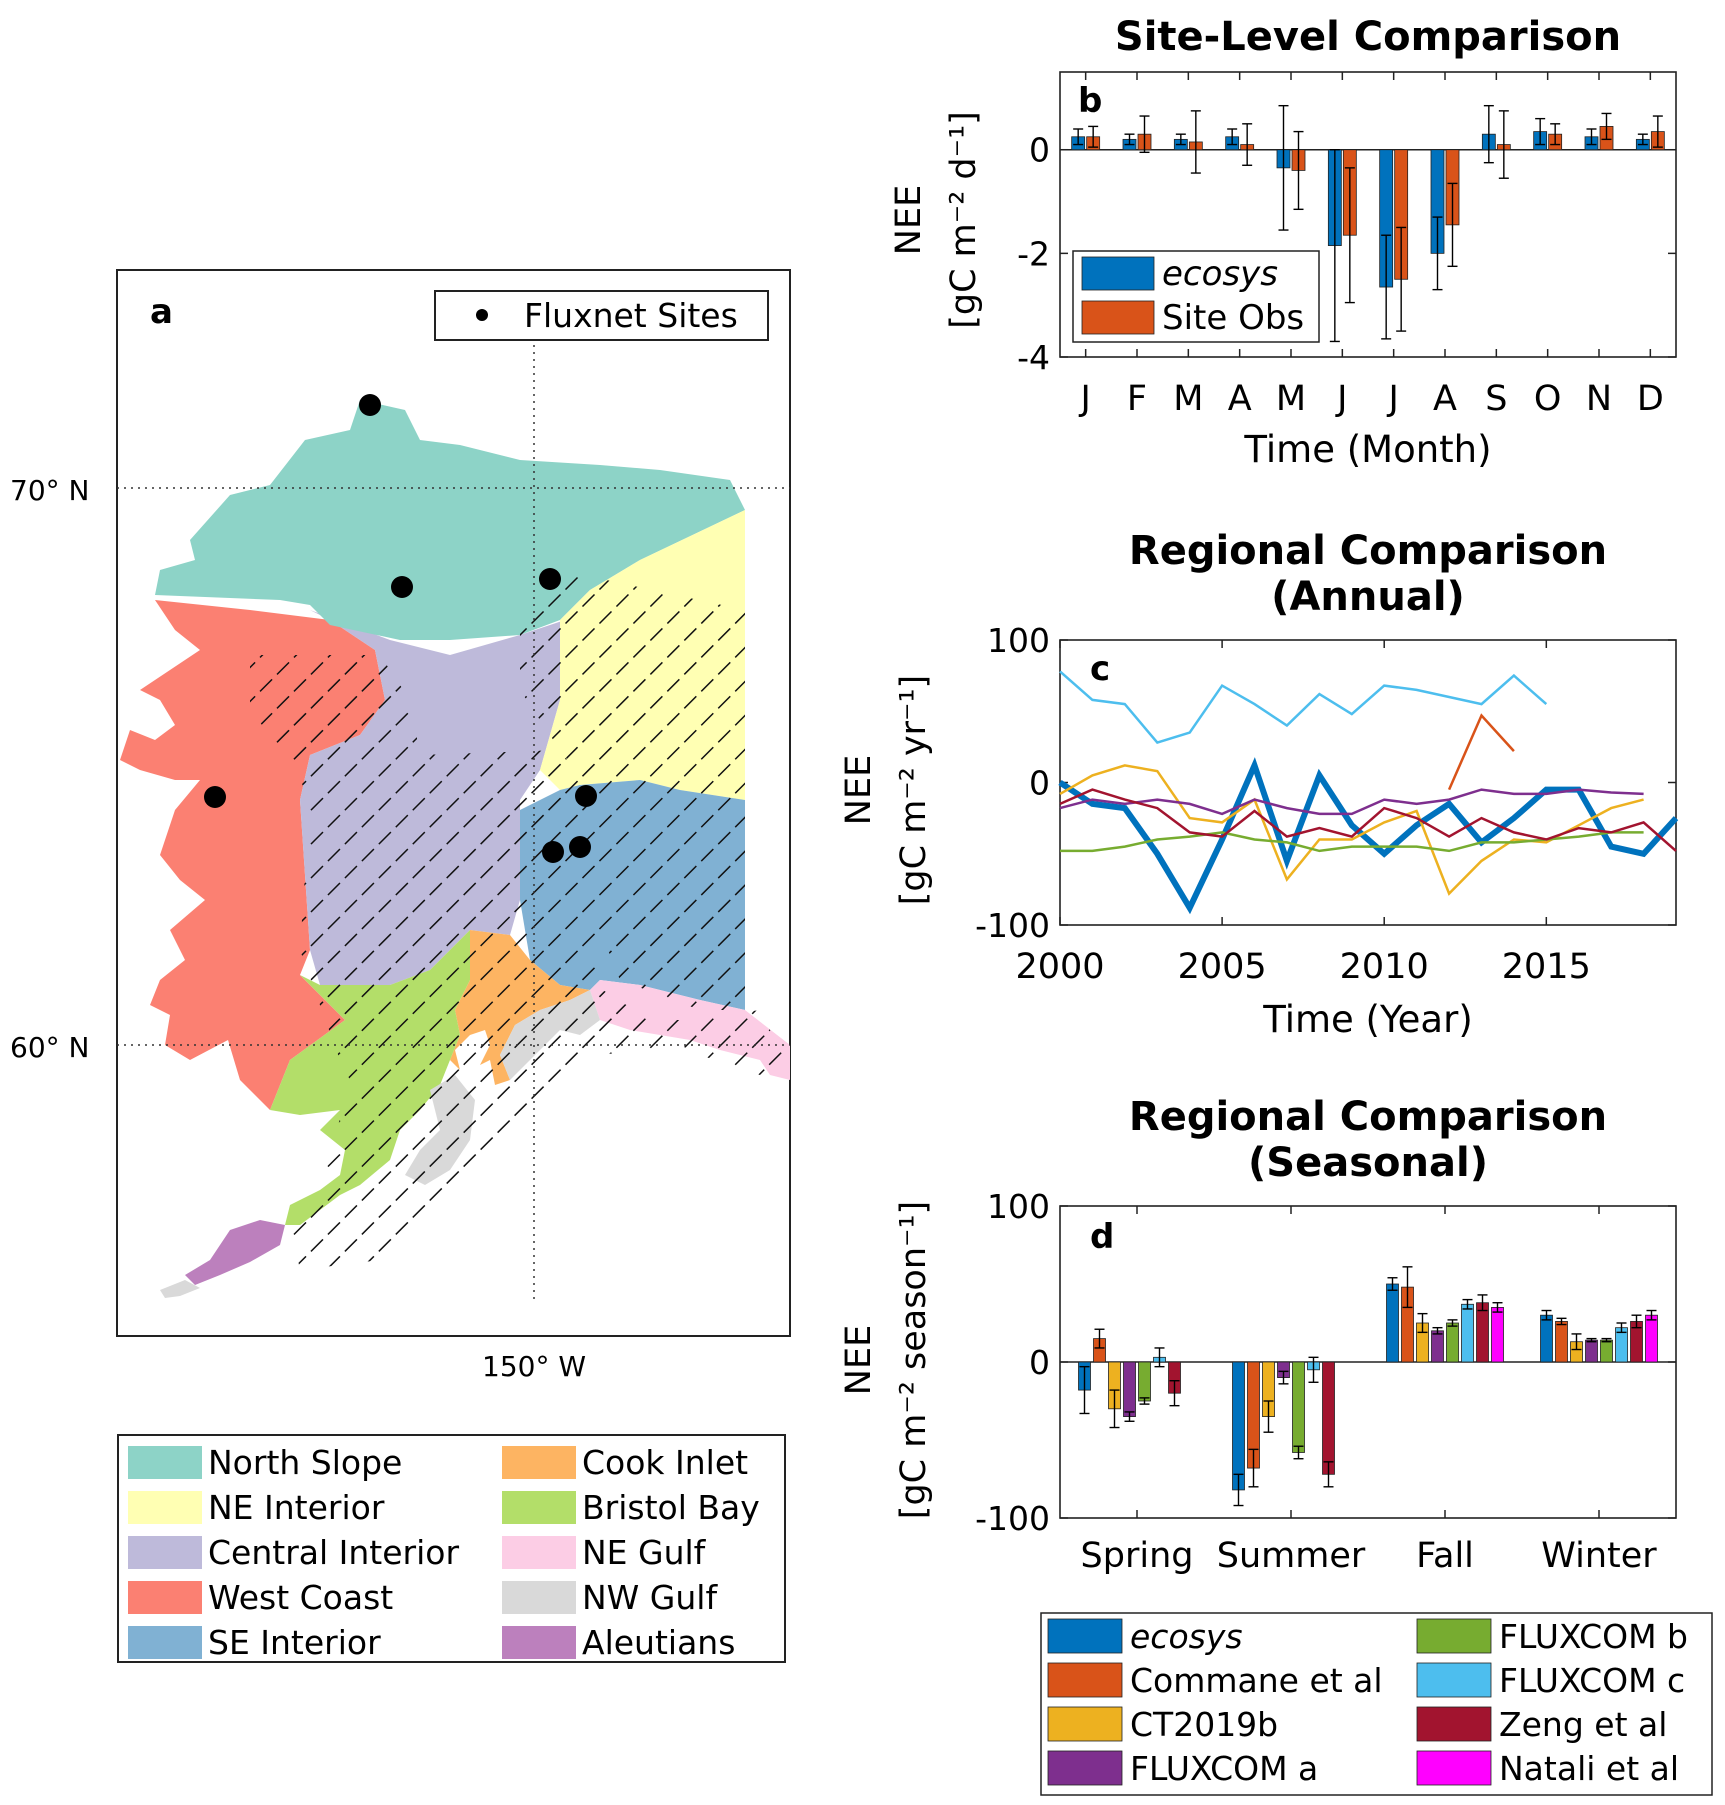 This screenshot has width=1725, height=1805. I want to click on x-tick-label: N, so click(1599, 399).